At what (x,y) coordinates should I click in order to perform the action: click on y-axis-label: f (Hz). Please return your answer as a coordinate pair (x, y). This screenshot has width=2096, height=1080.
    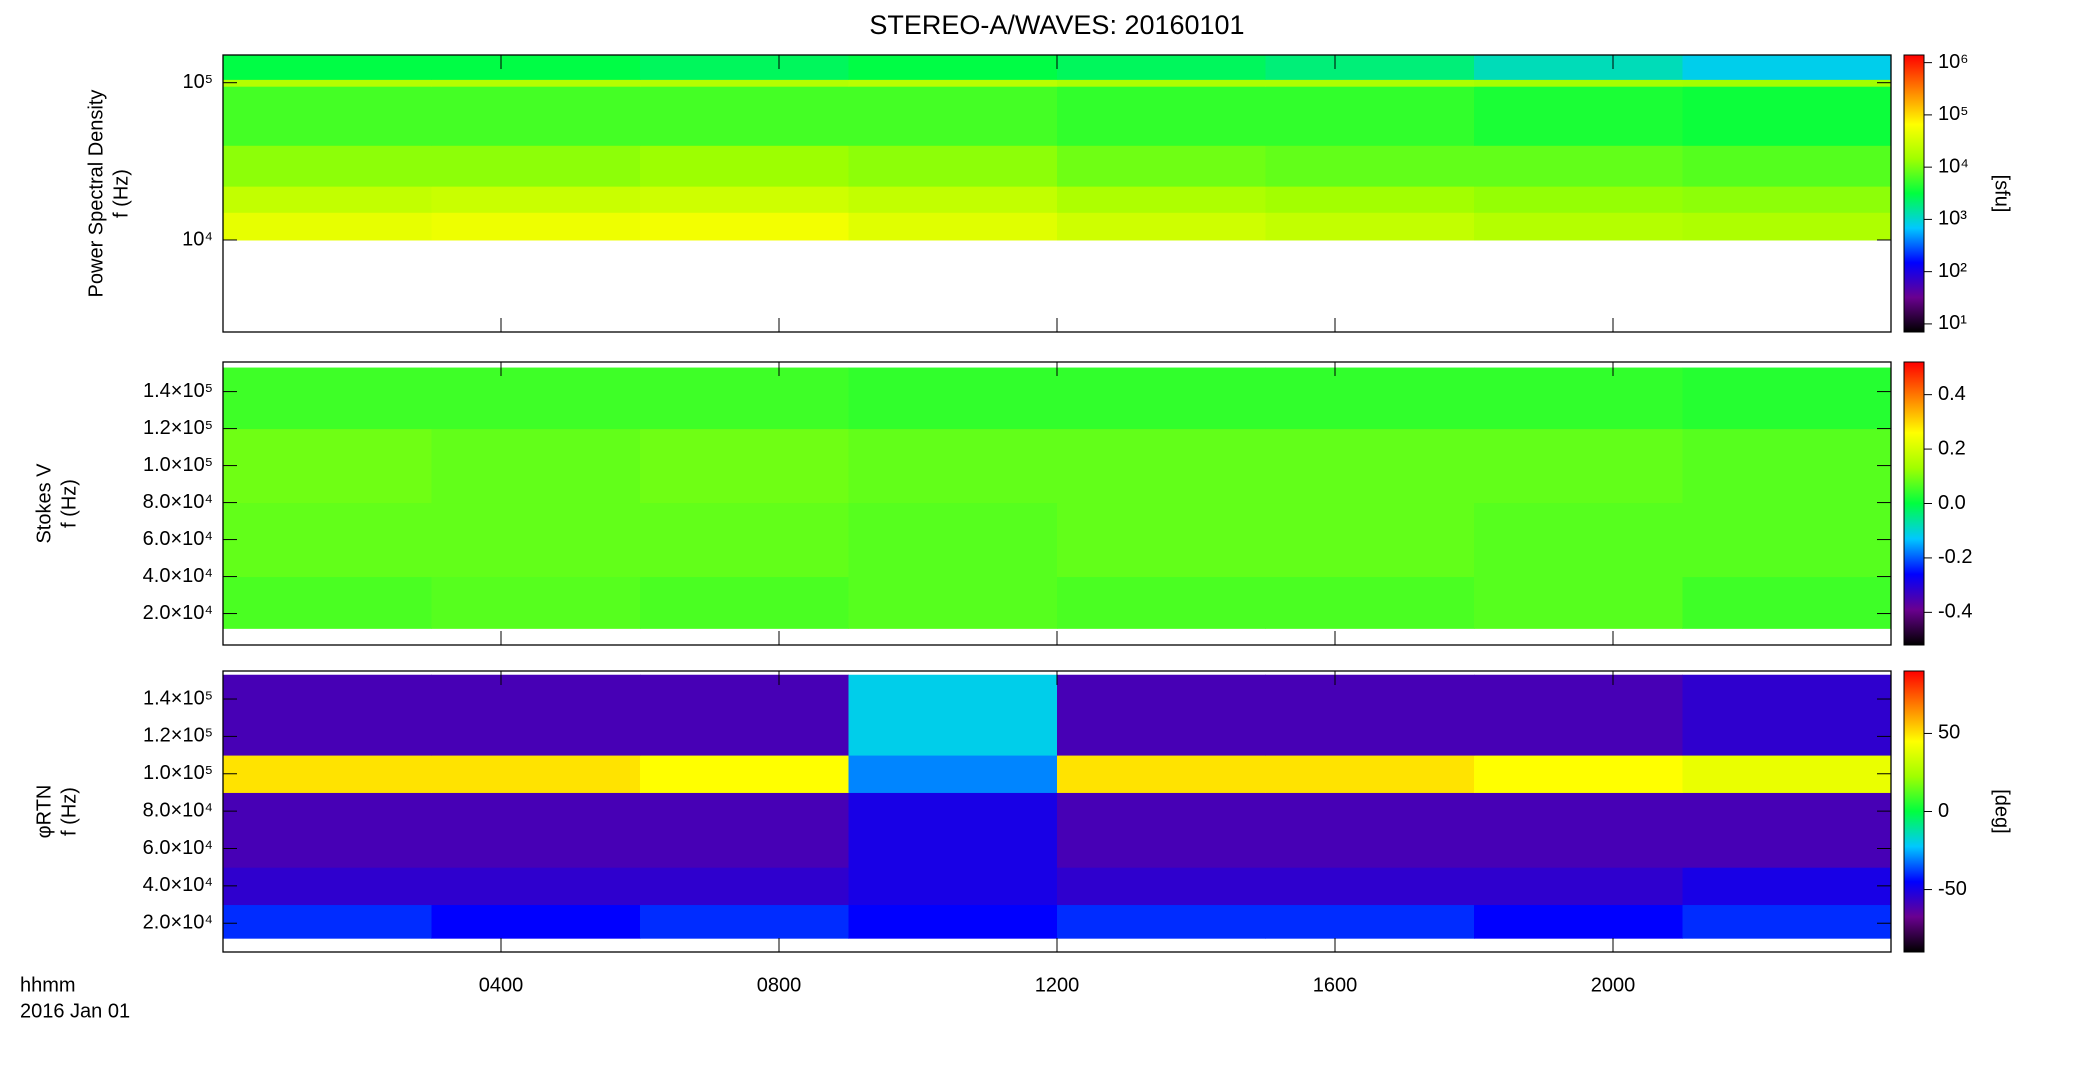
    Looking at the image, I should click on (69, 503).